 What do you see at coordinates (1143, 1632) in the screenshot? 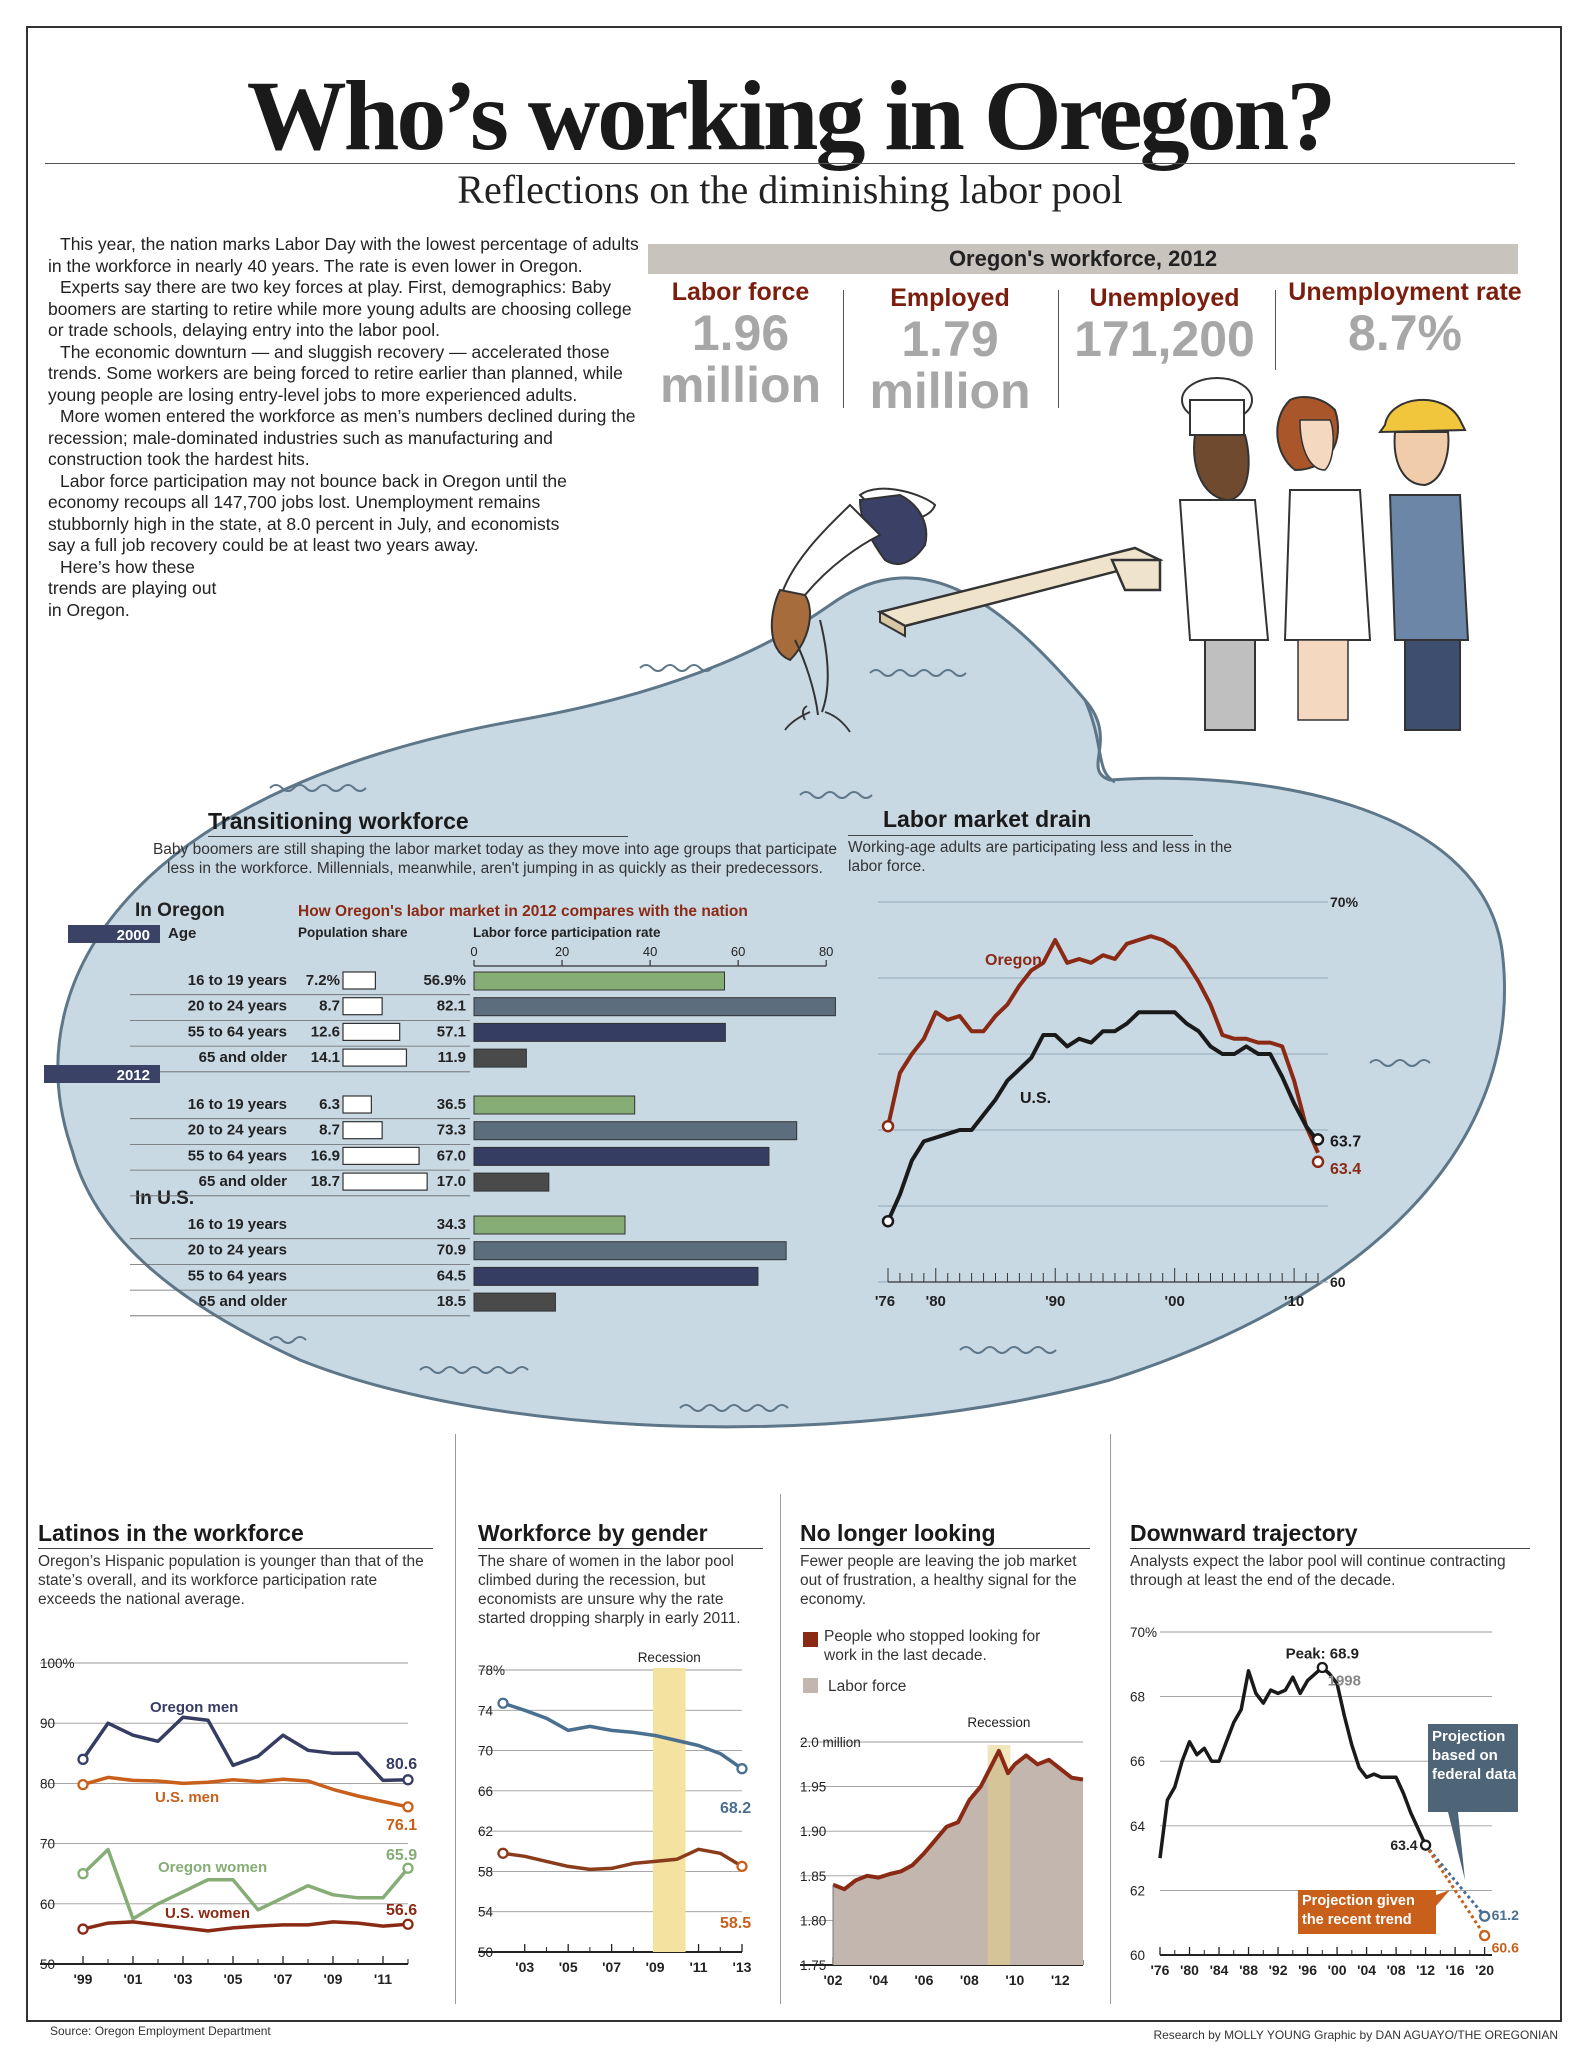
I see `y-tick-label: 70%` at bounding box center [1143, 1632].